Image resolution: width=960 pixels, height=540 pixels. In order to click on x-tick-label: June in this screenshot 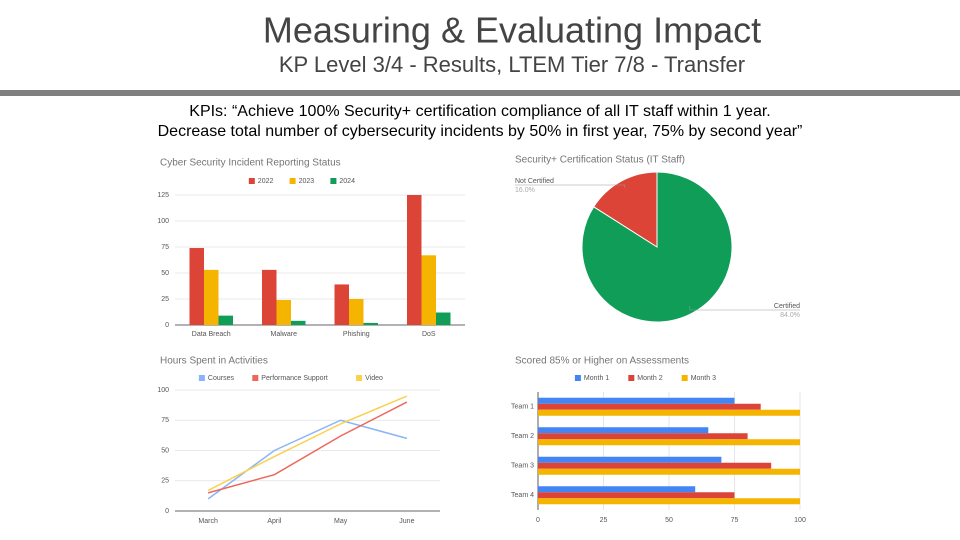, I will do `click(406, 521)`.